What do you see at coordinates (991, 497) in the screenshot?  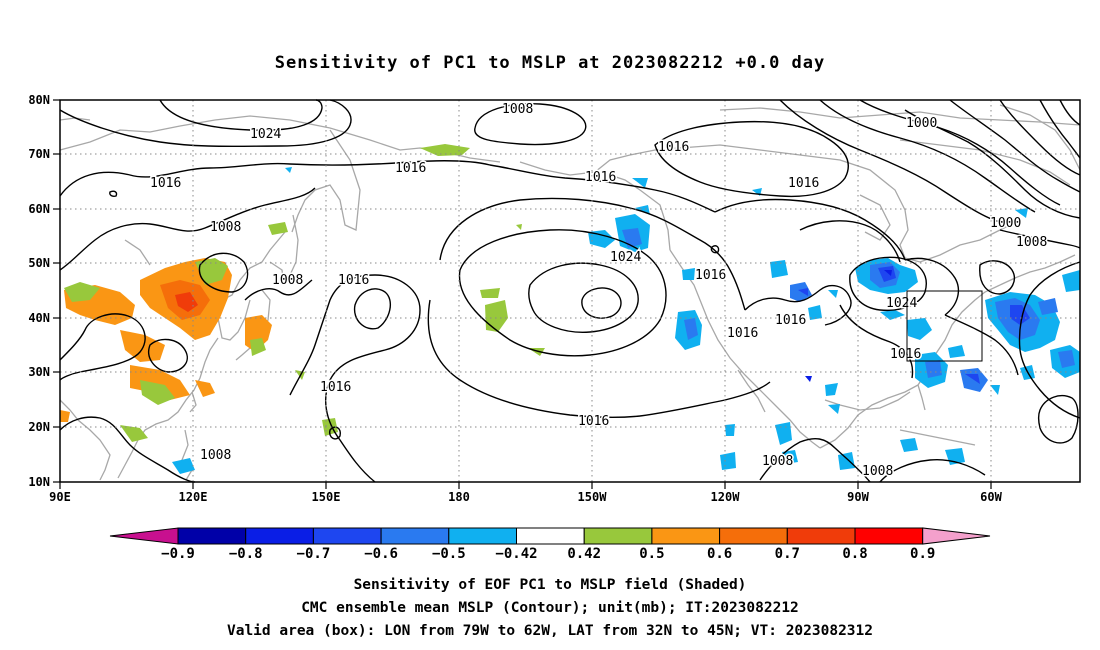 I see `lon-tick-label: 60W` at bounding box center [991, 497].